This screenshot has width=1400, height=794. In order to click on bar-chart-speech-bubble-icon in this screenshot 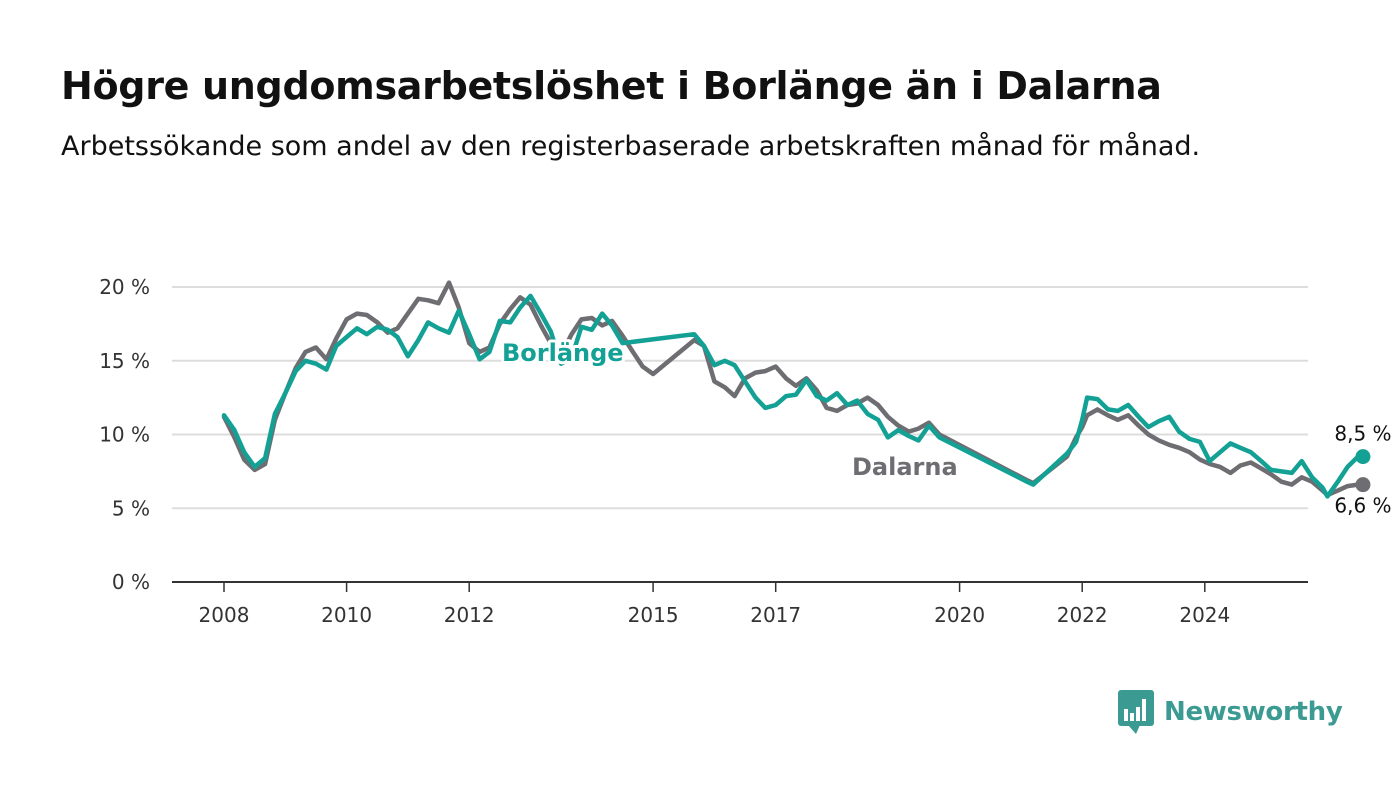, I will do `click(1136, 712)`.